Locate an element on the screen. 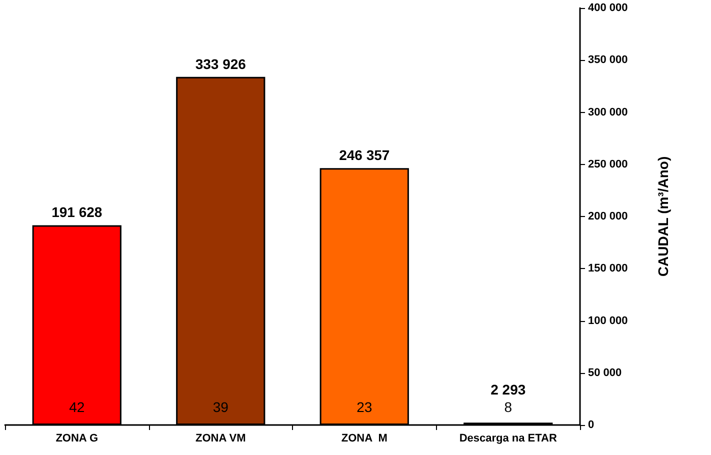  annotation: 39 is located at coordinates (220, 407).